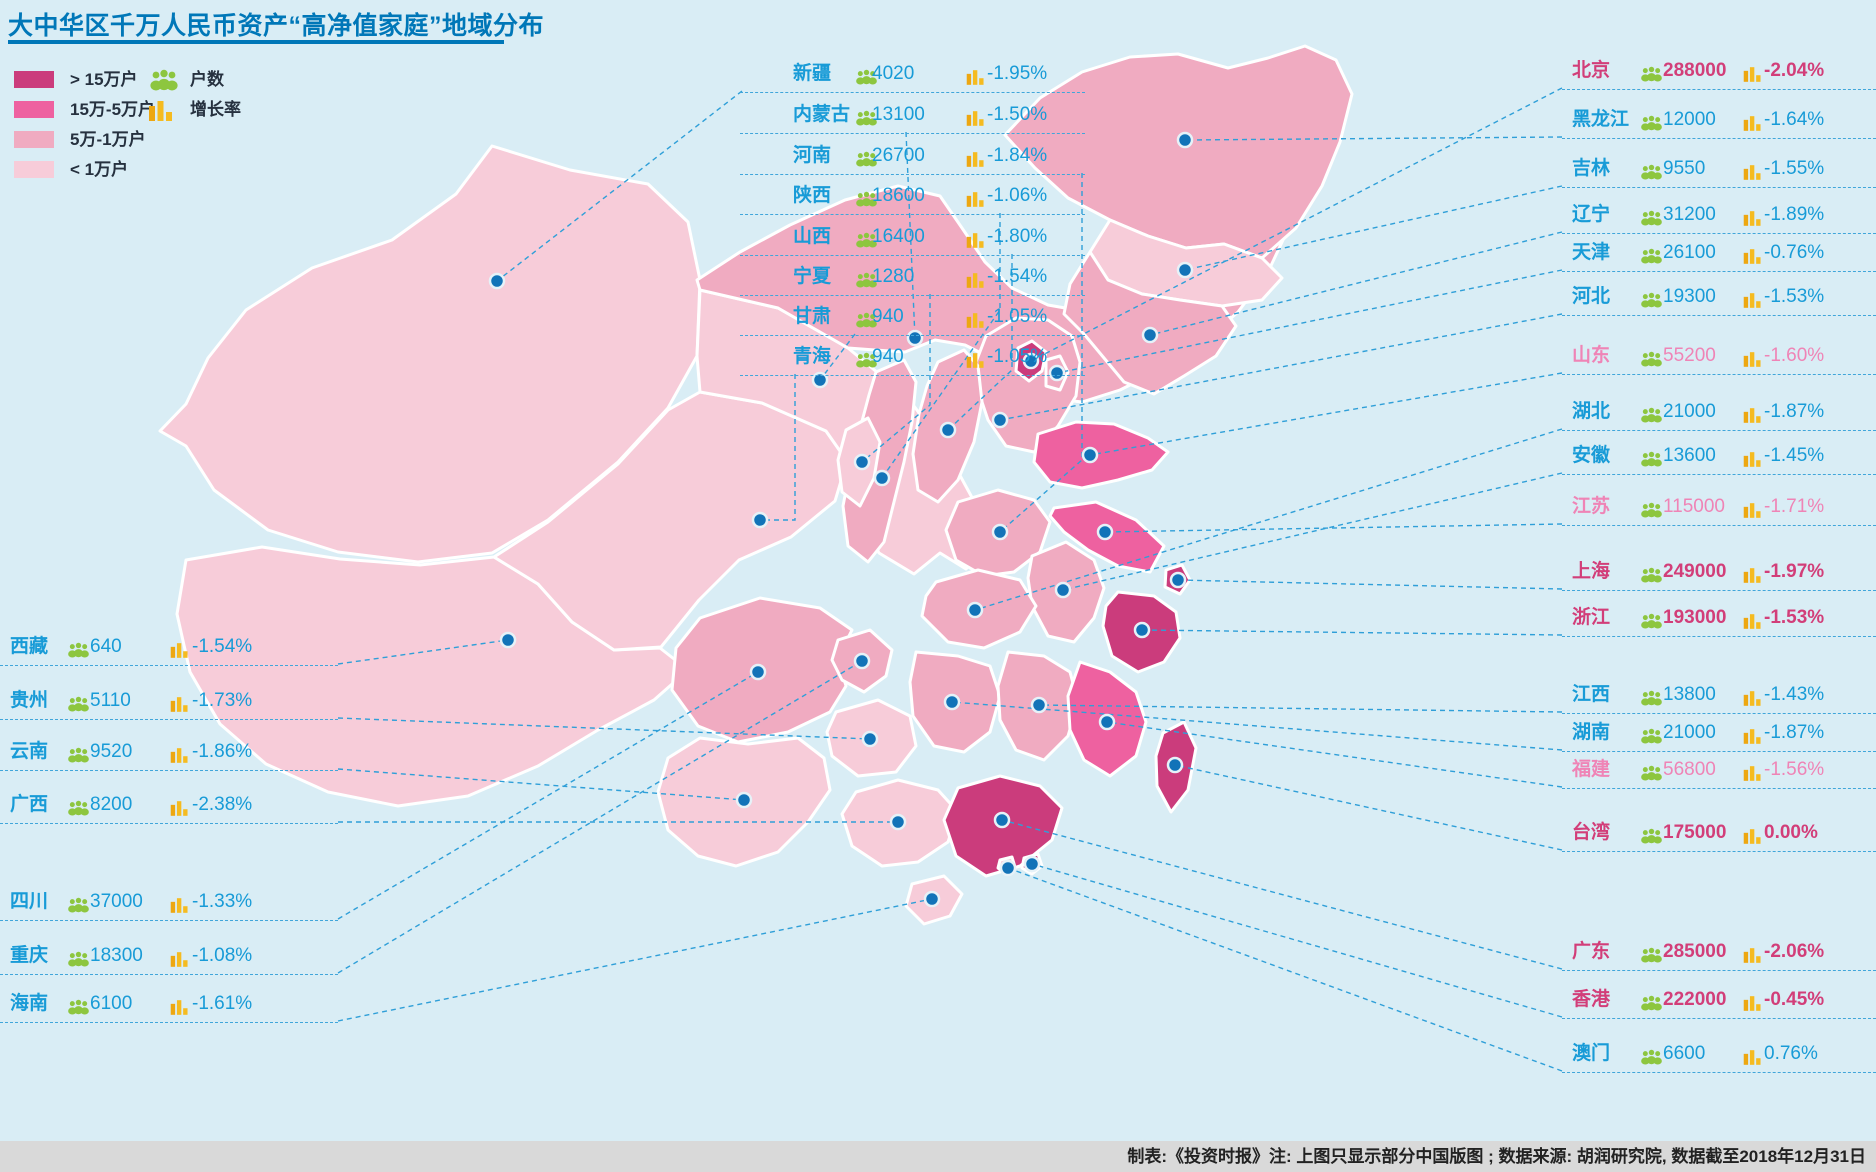 The image size is (1876, 1172). What do you see at coordinates (898, 236) in the screenshot?
I see `households-value: 16400` at bounding box center [898, 236].